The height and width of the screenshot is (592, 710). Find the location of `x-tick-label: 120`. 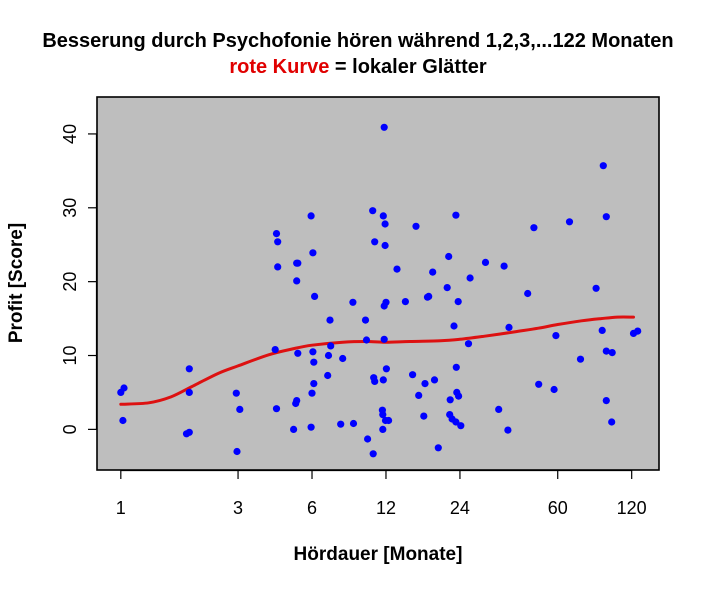

x-tick-label: 120 is located at coordinates (632, 508).